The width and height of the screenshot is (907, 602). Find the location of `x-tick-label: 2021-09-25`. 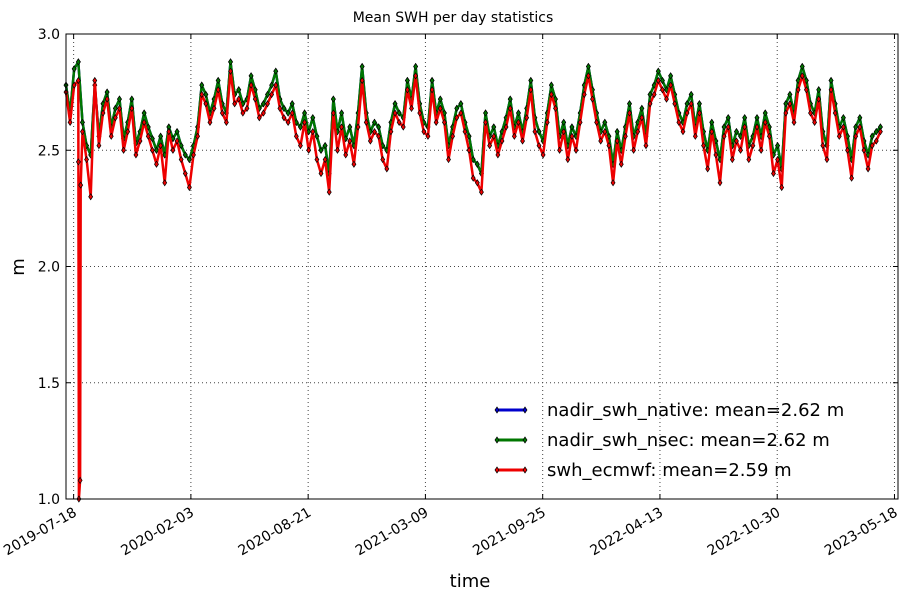

x-tick-label: 2021-09-25 is located at coordinates (509, 532).